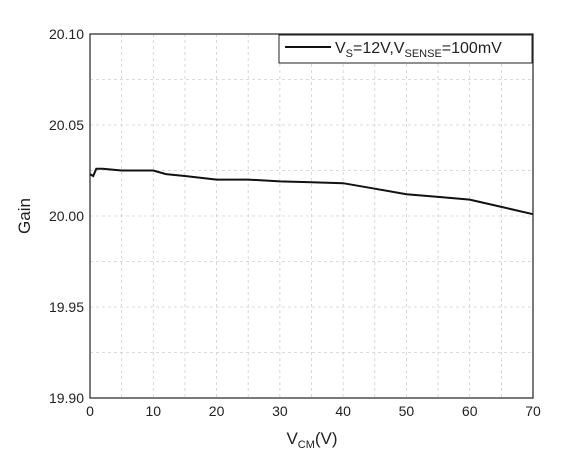 This screenshot has width=574, height=473. Describe the element at coordinates (306, 445) in the screenshot. I see `x-axis-label-sub: CM` at that location.